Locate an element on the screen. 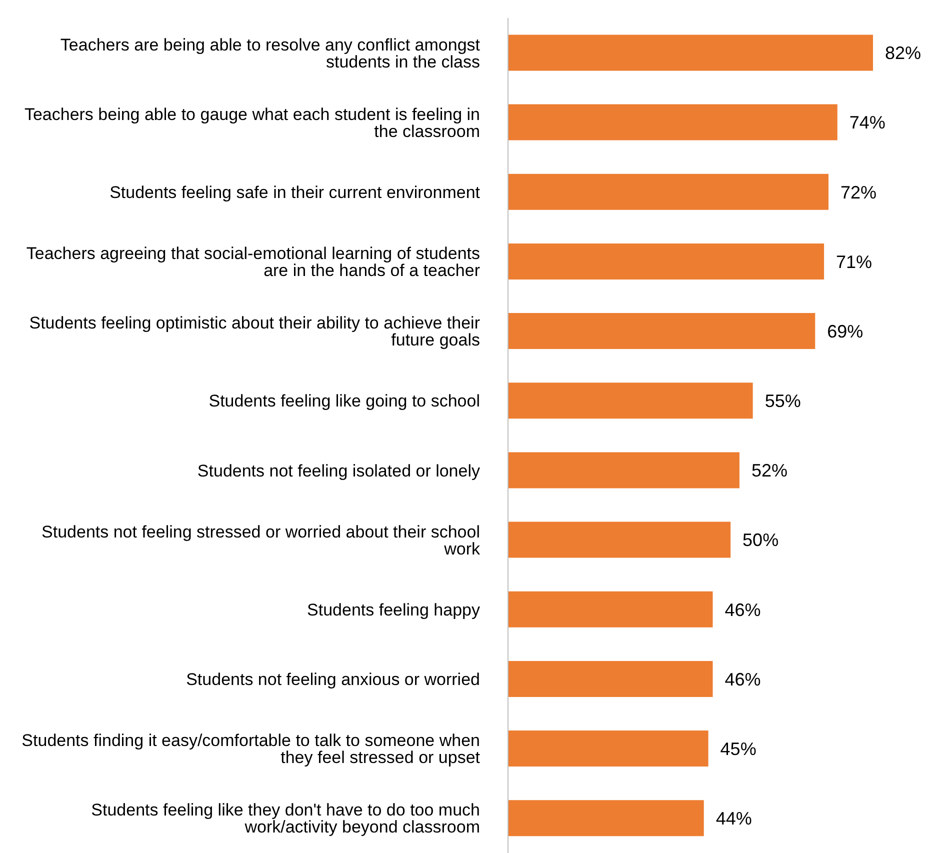 The image size is (945, 853). y-tick-label: Students not feeling stressed or worried about their school work is located at coordinates (261, 540).